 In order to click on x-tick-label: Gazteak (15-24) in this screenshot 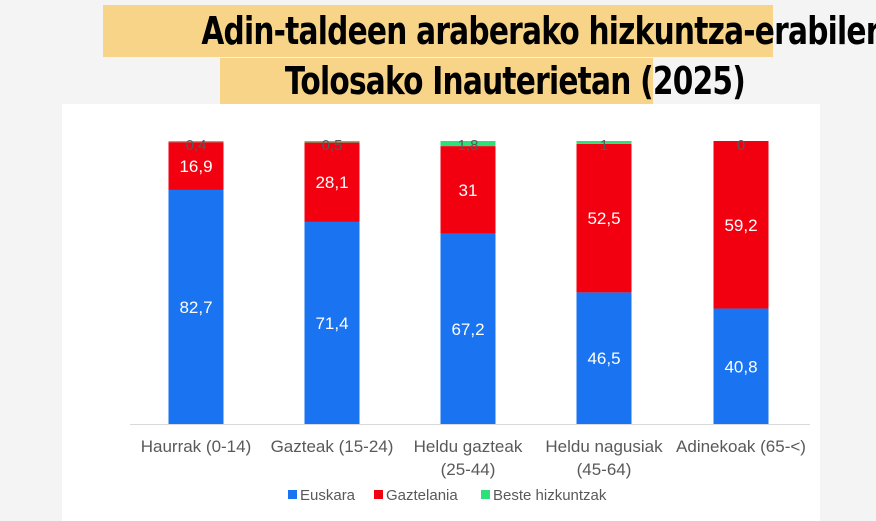, I will do `click(332, 446)`.